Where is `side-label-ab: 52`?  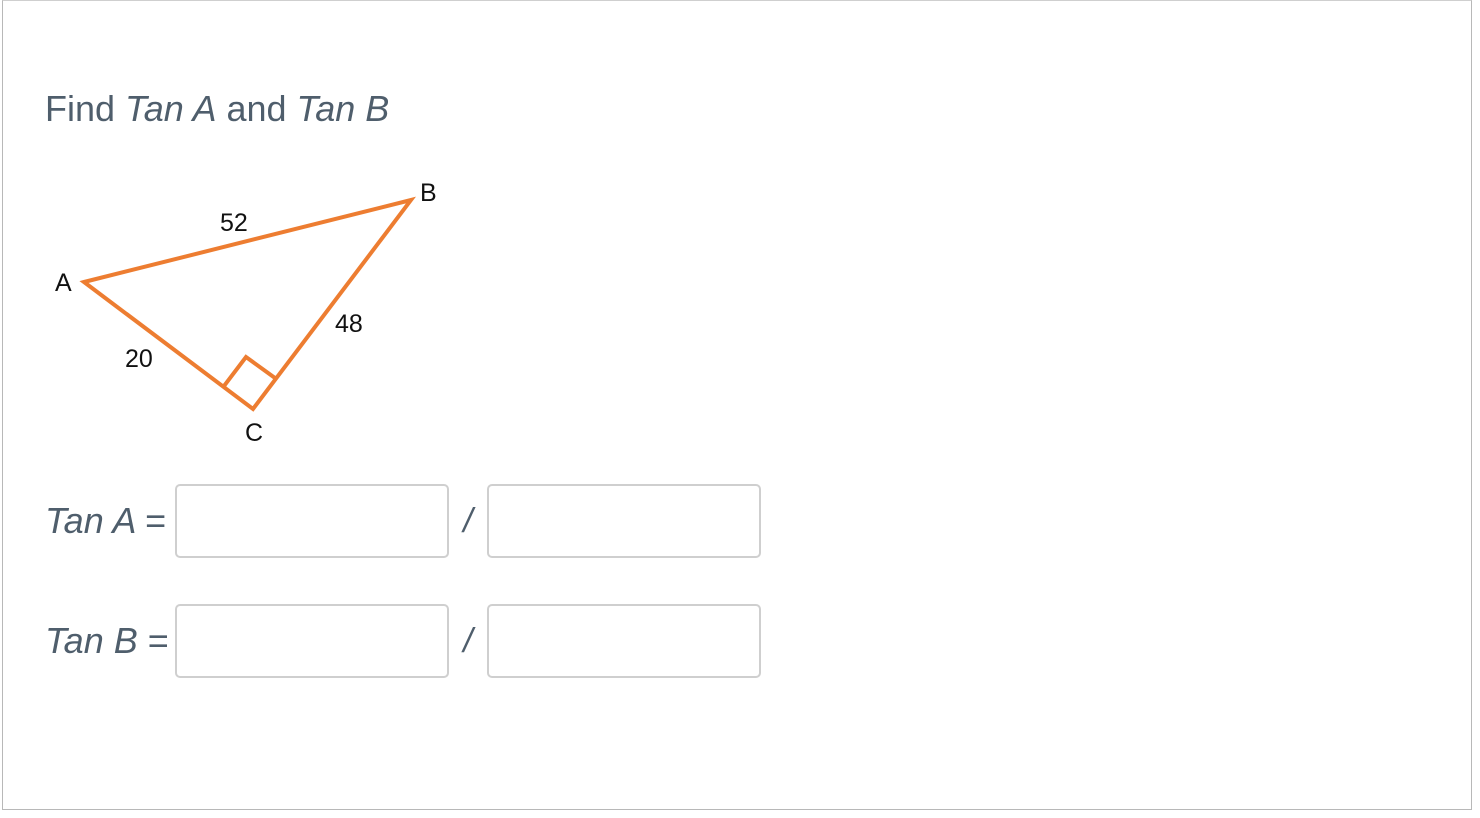
side-label-ab: 52 is located at coordinates (234, 223).